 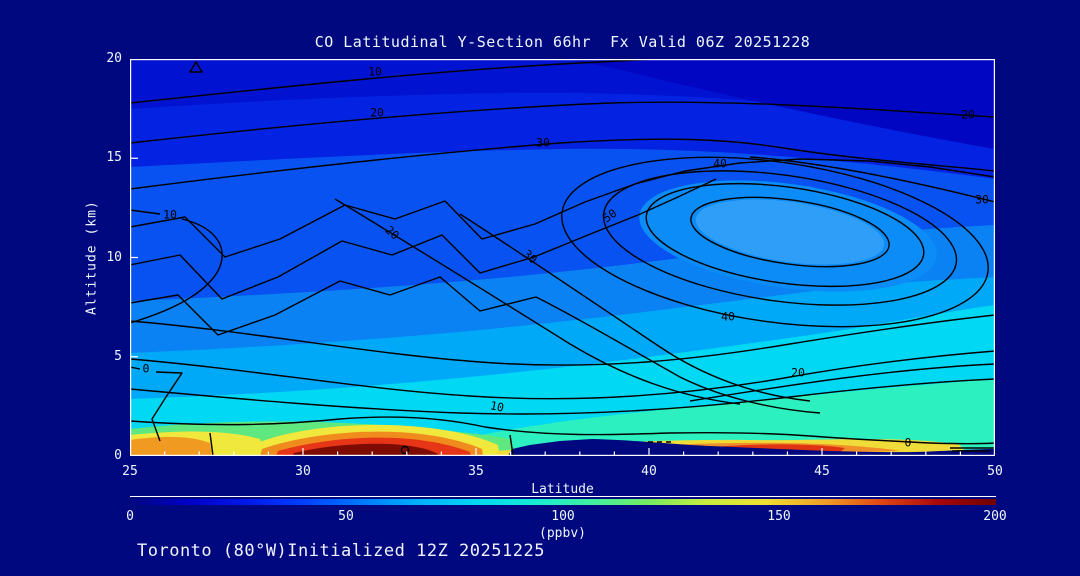 What do you see at coordinates (196, 67) in the screenshot?
I see `triangle-marker` at bounding box center [196, 67].